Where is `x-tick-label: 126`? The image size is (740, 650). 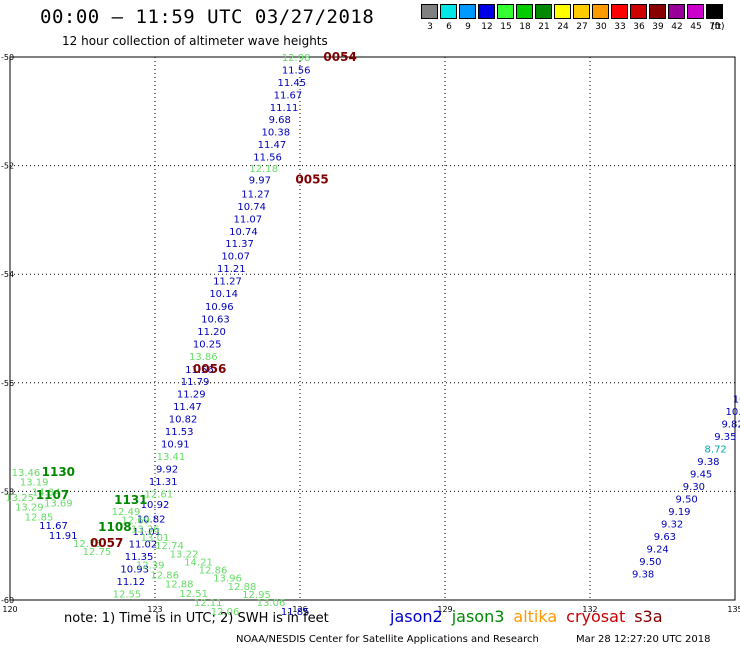 x-tick-label: 126 is located at coordinates (299, 609).